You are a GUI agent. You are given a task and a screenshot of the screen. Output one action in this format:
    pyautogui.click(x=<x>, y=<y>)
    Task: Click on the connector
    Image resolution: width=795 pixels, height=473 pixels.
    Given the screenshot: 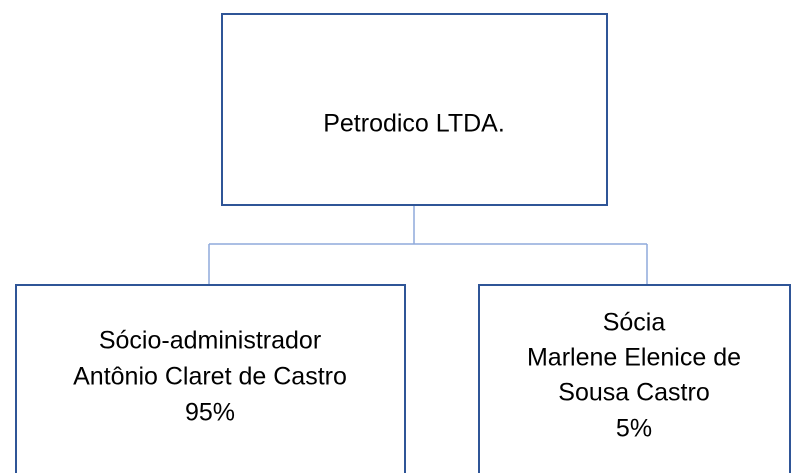 What is the action you would take?
    pyautogui.click(x=428, y=245)
    